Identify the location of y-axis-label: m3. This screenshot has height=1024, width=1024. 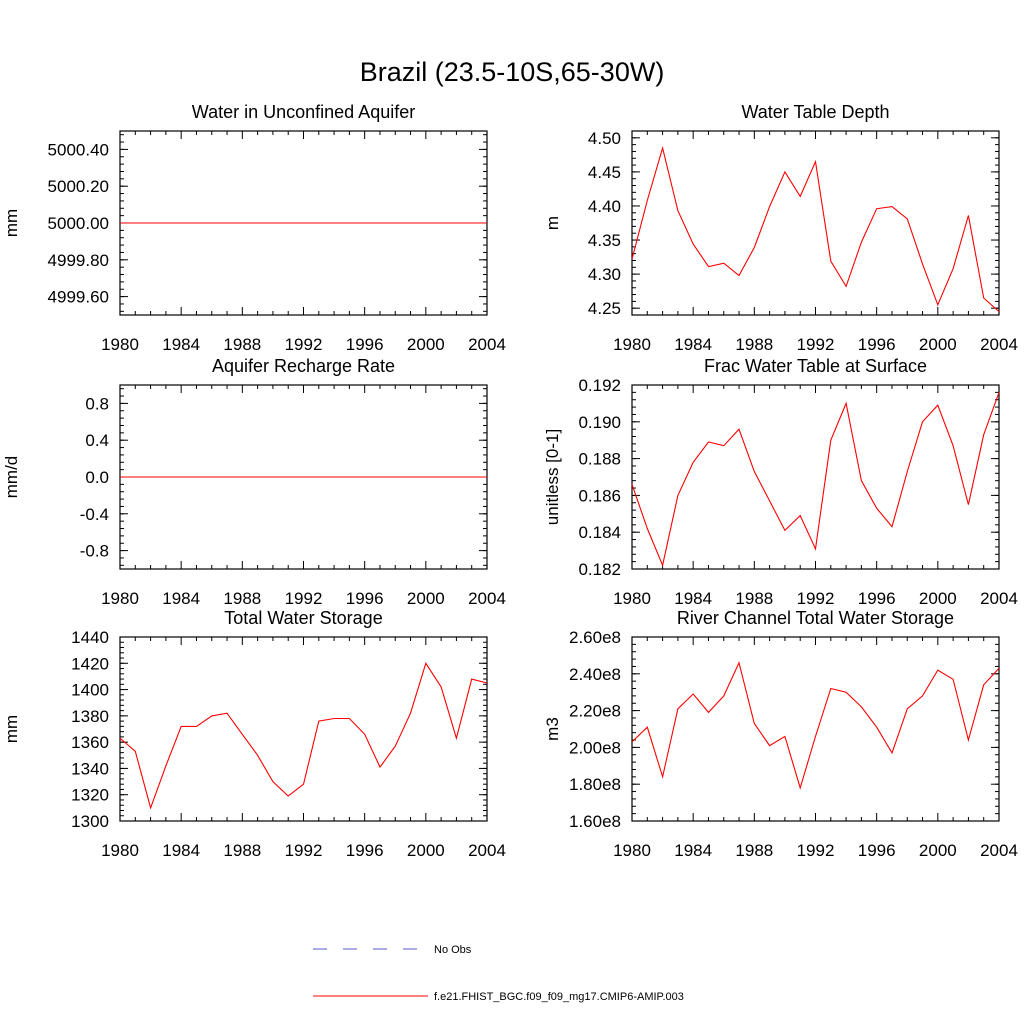
(552, 729).